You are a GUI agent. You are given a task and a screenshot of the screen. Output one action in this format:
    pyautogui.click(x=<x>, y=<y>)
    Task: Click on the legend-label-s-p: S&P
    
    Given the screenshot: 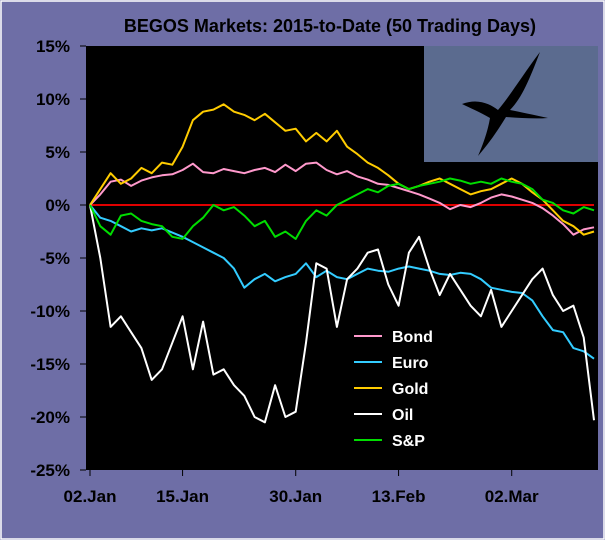 What is the action you would take?
    pyautogui.click(x=408, y=441)
    